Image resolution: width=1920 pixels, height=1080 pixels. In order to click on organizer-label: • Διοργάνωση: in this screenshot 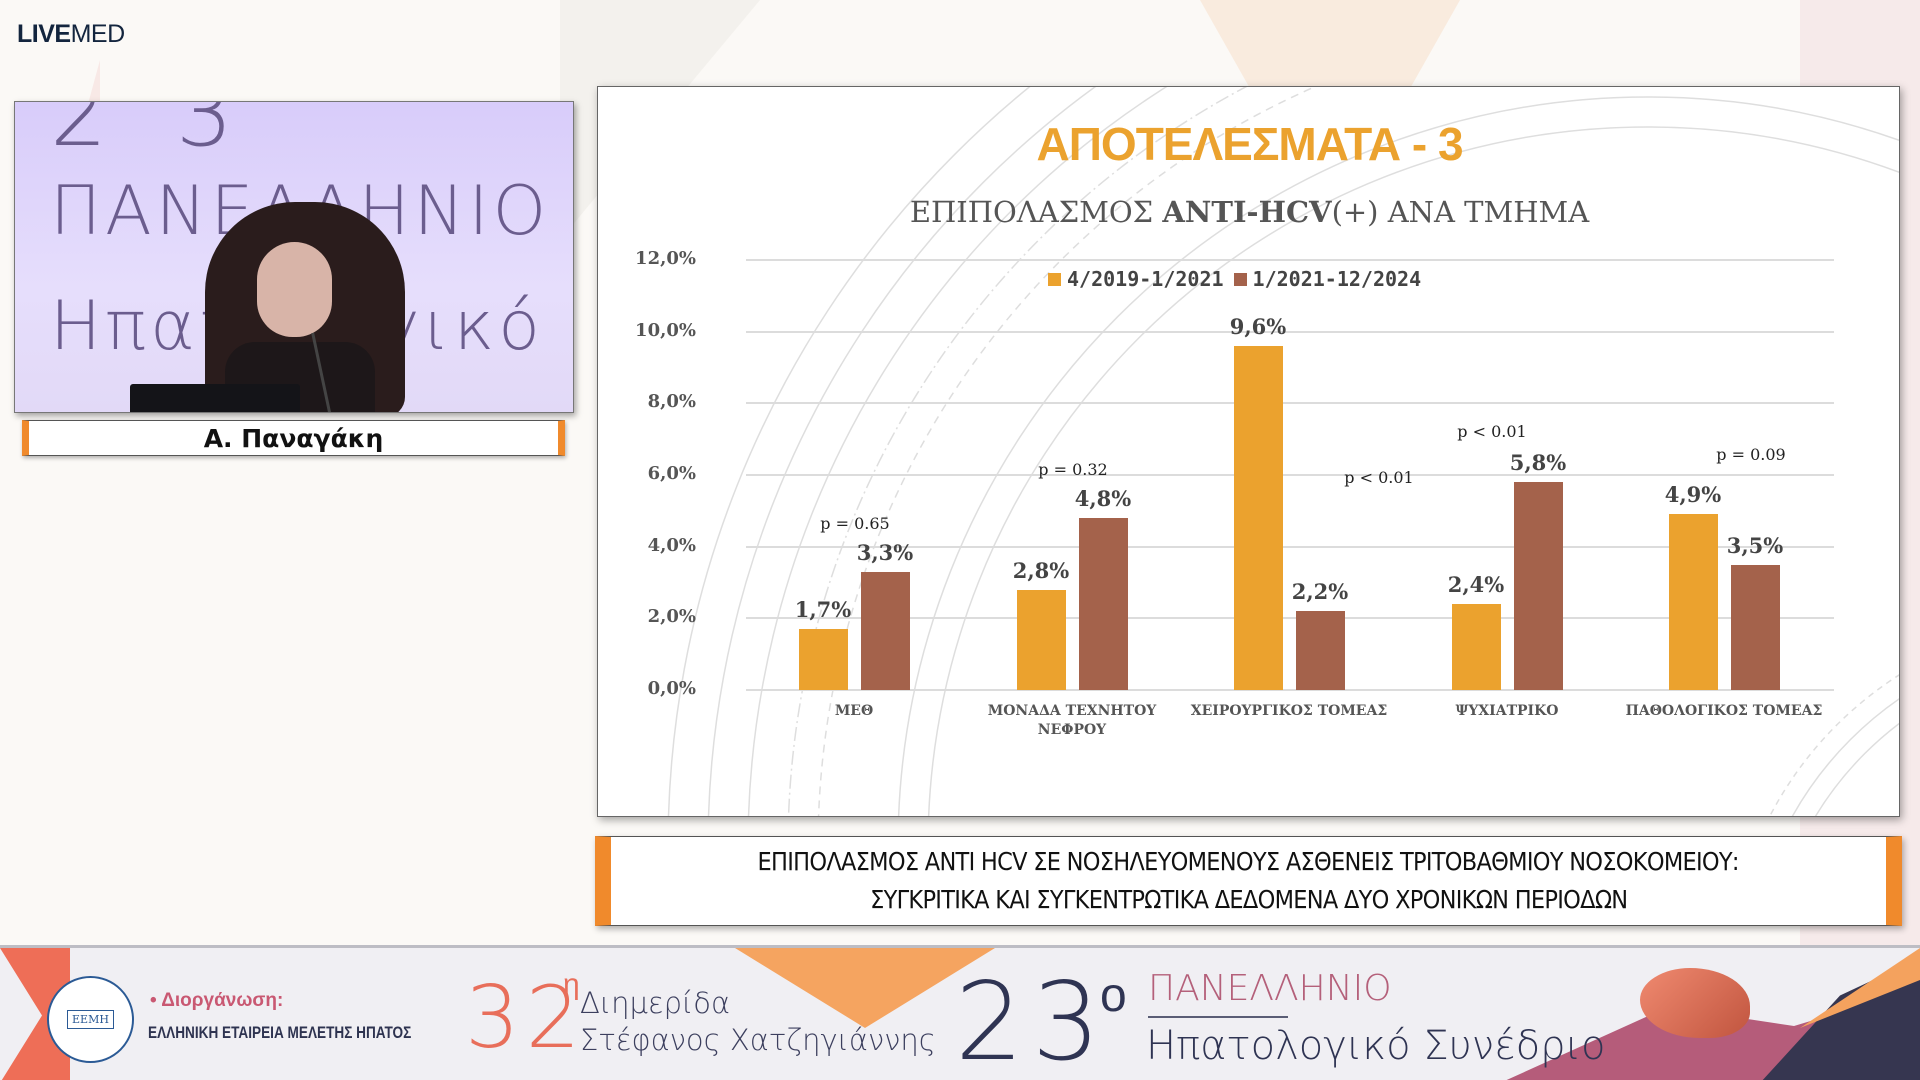, I will do `click(217, 1000)`.